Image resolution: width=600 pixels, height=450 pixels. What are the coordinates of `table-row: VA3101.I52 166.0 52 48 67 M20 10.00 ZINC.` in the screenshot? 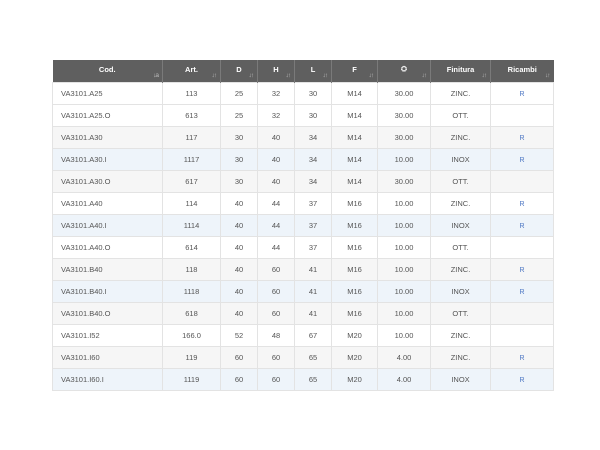 It's located at (303, 335).